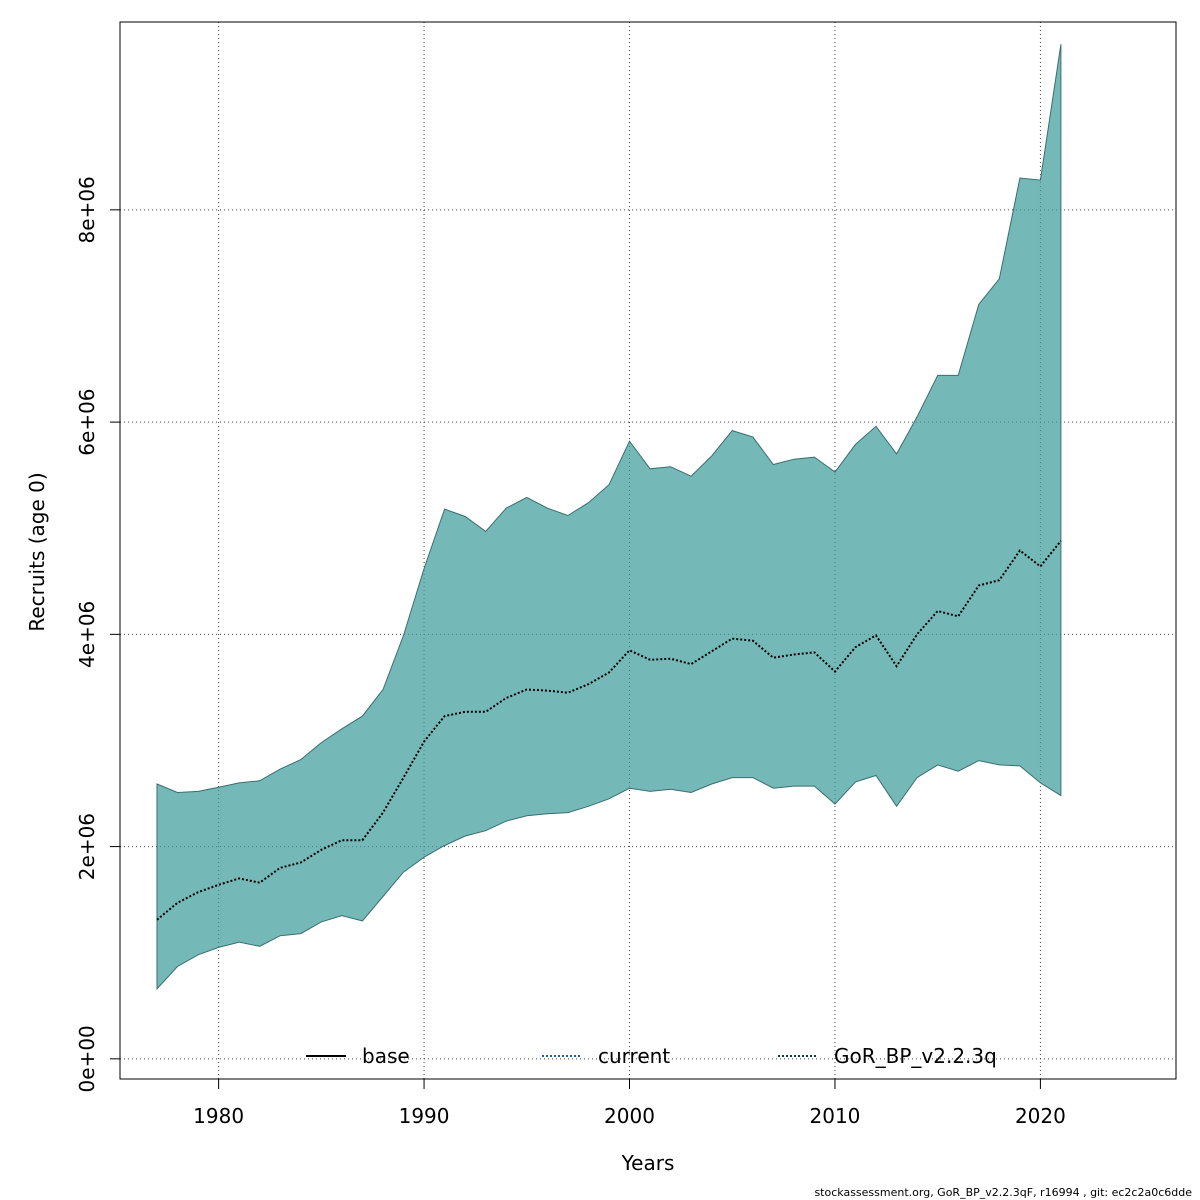 Image resolution: width=1200 pixels, height=1200 pixels. I want to click on x-tick-label: 2000, so click(629, 1116).